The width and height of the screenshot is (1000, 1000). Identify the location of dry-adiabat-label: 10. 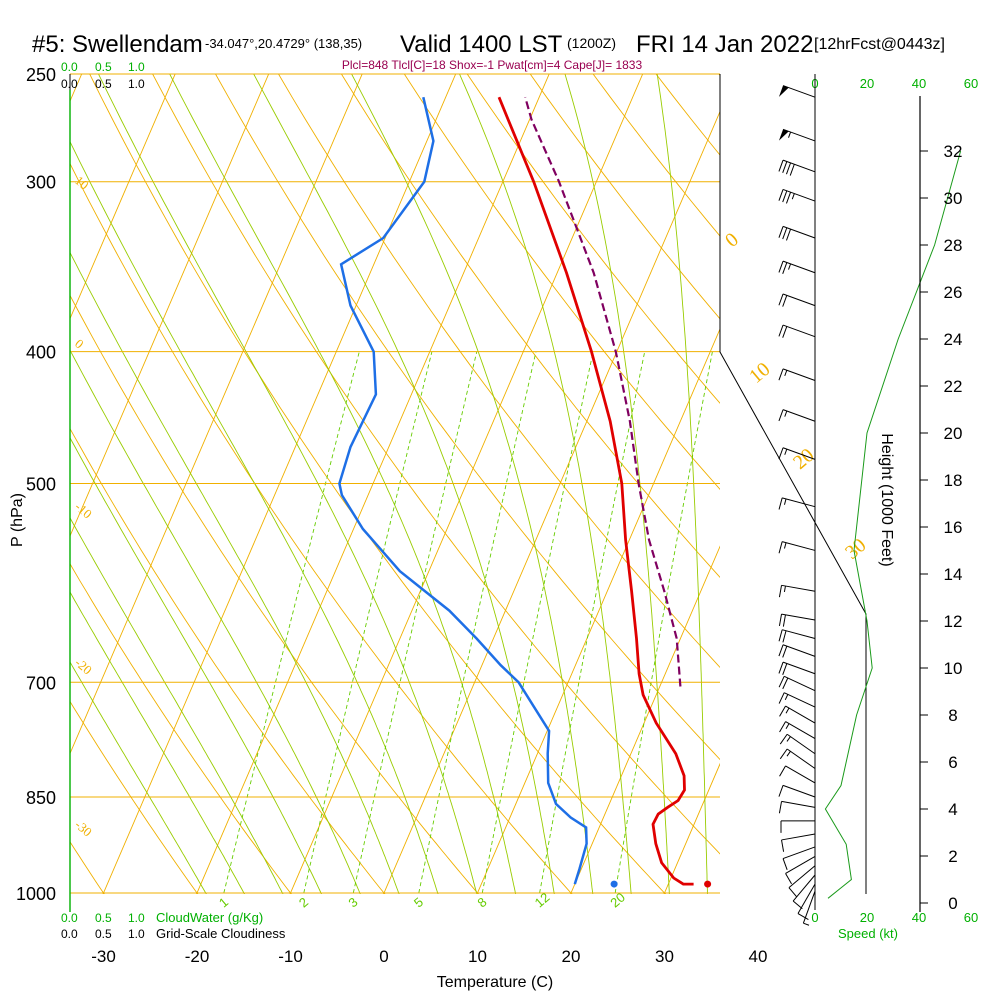
(759, 373).